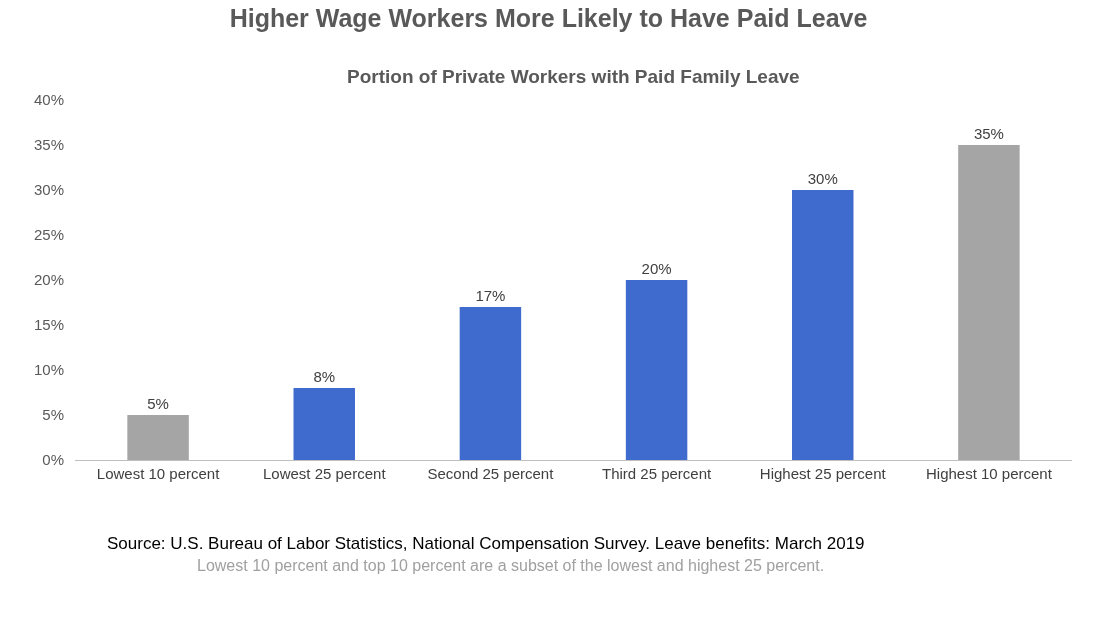 Image resolution: width=1097 pixels, height=620 pixels. Describe the element at coordinates (48, 235) in the screenshot. I see `y-tick-label: 25%` at that location.